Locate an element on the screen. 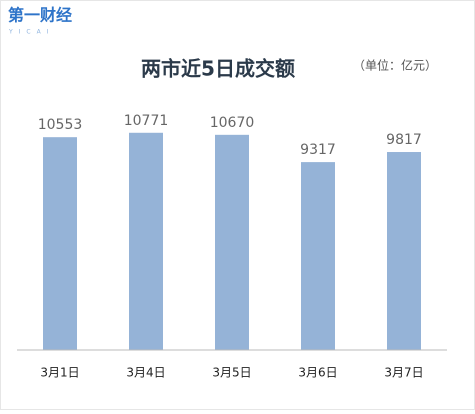 The image size is (475, 414). value-label: 10670 is located at coordinates (232, 123).